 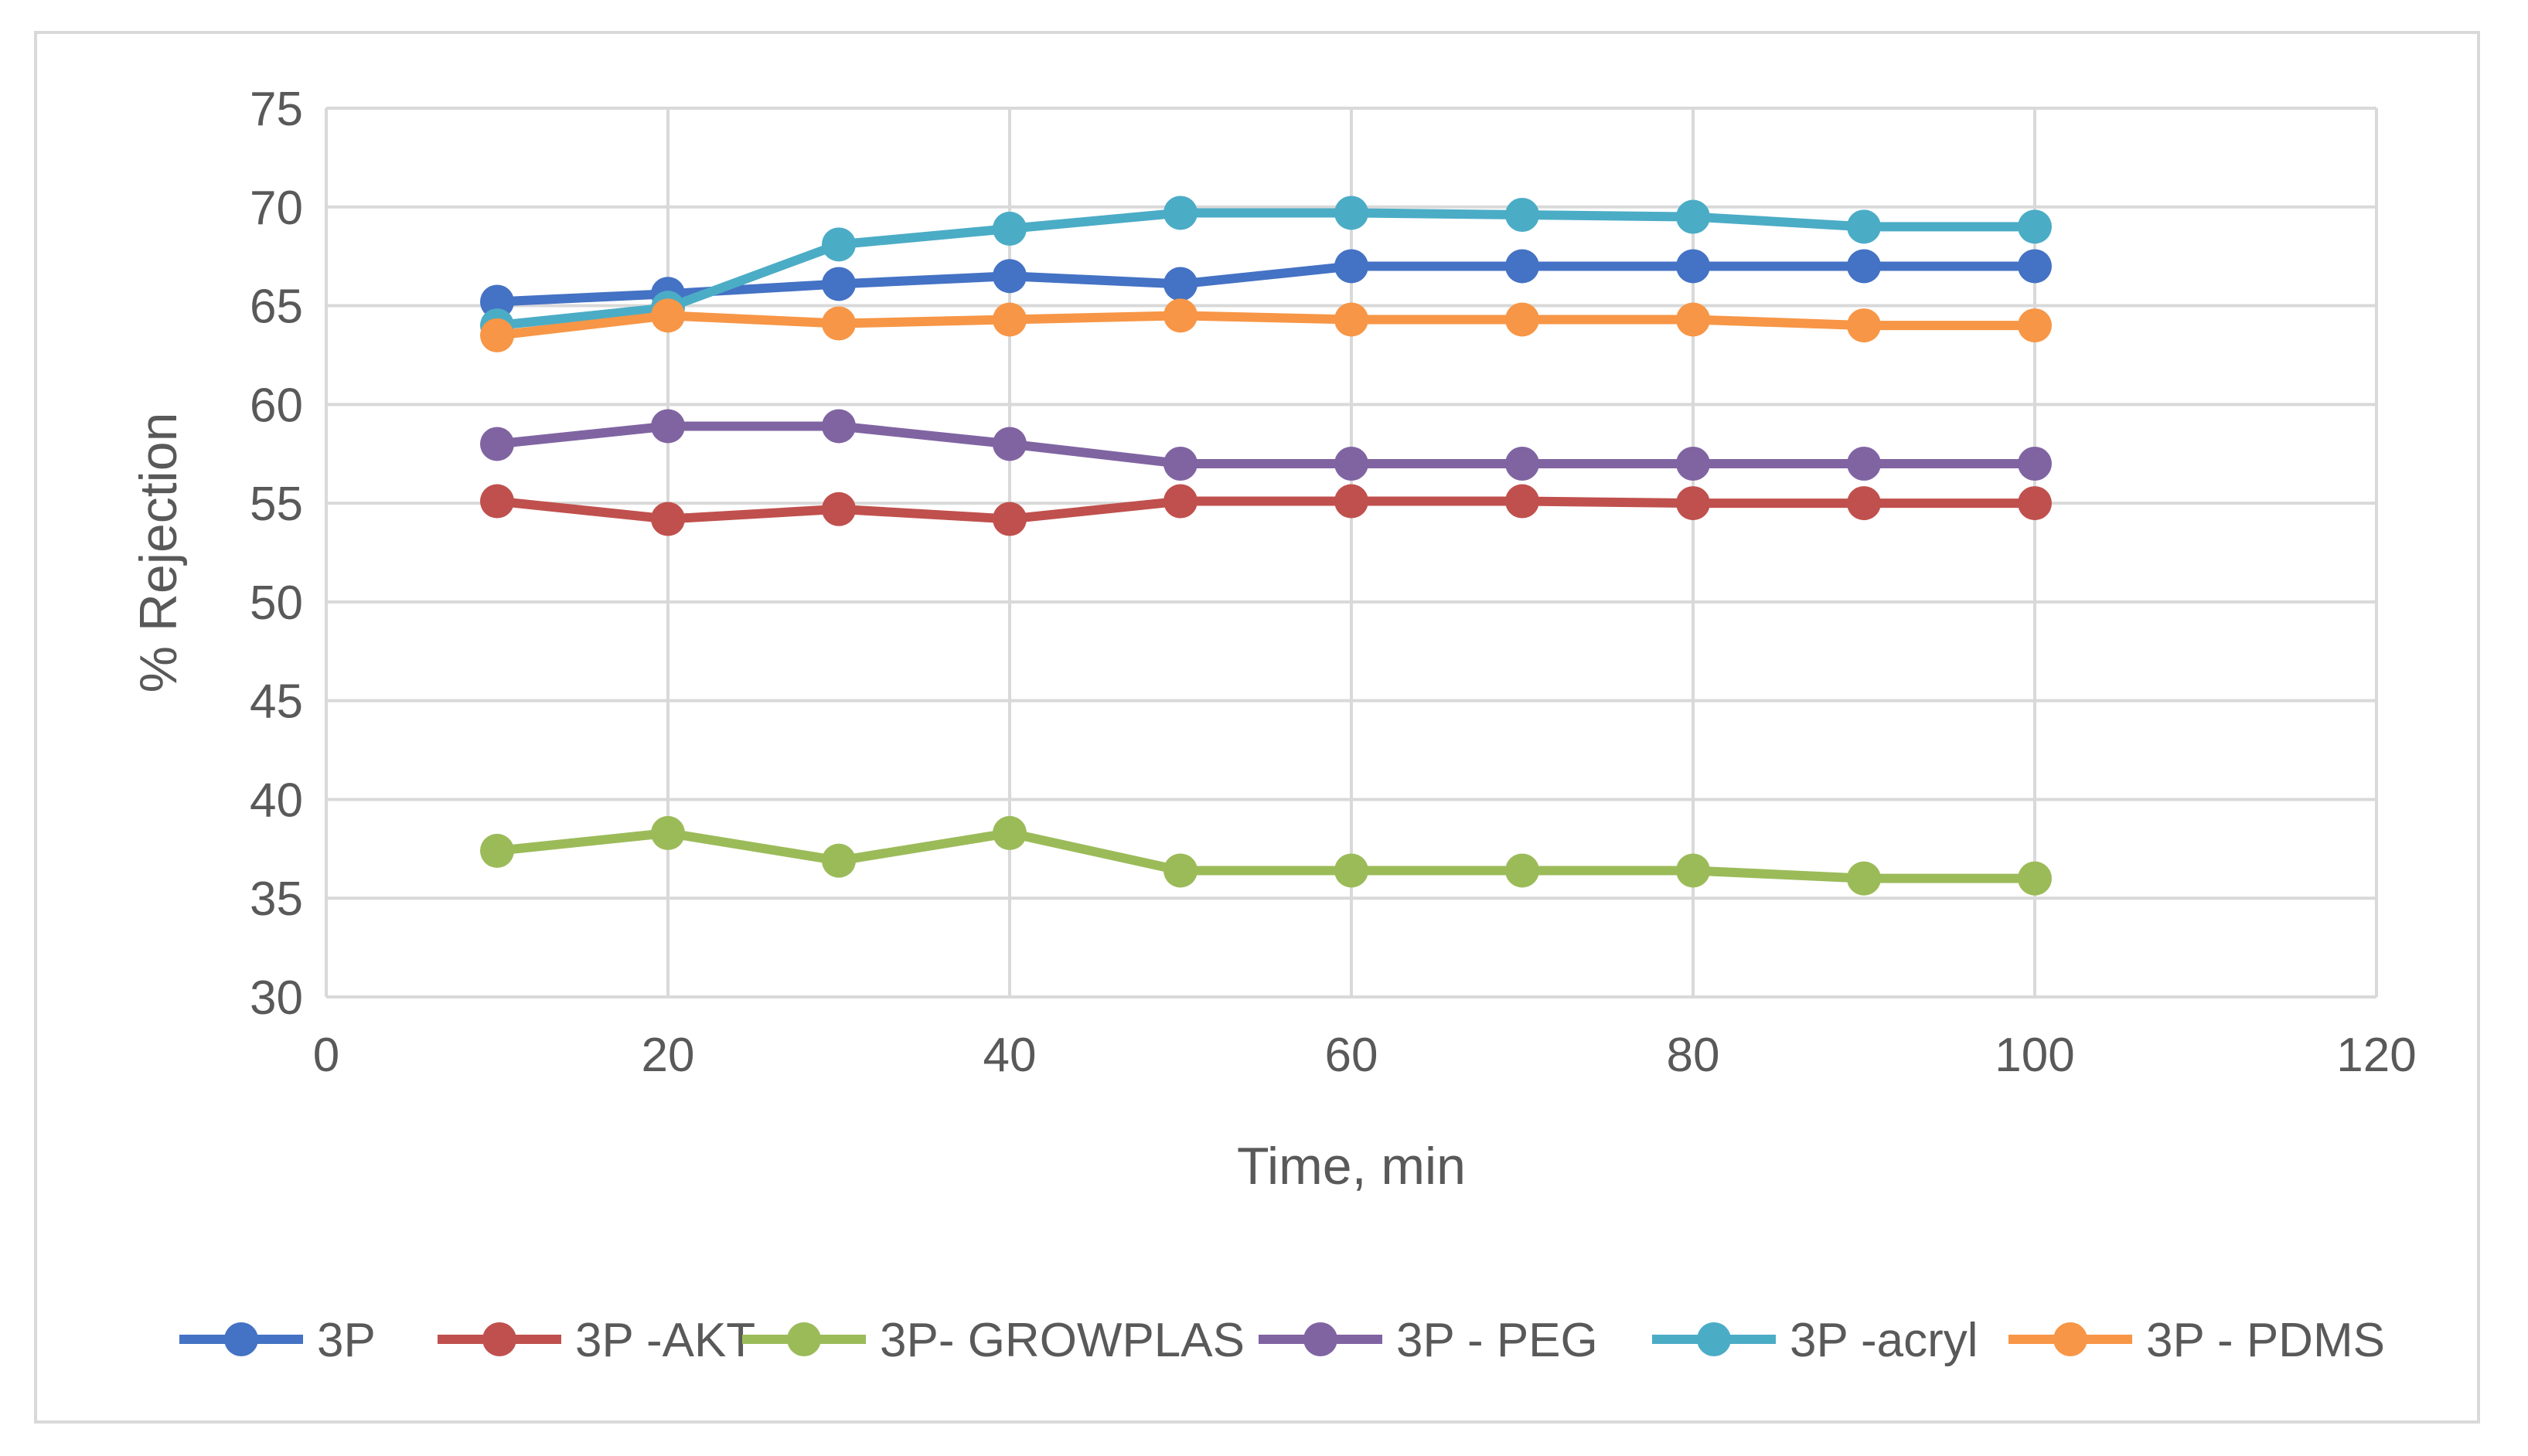 I want to click on y-axis-title: % Rejection, so click(x=158, y=553).